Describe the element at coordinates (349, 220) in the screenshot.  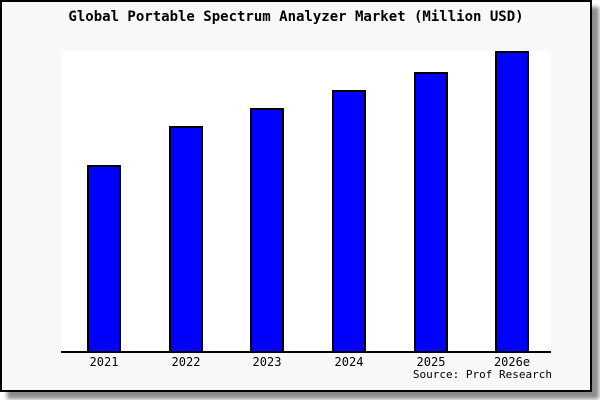
I see `bar-2024` at that location.